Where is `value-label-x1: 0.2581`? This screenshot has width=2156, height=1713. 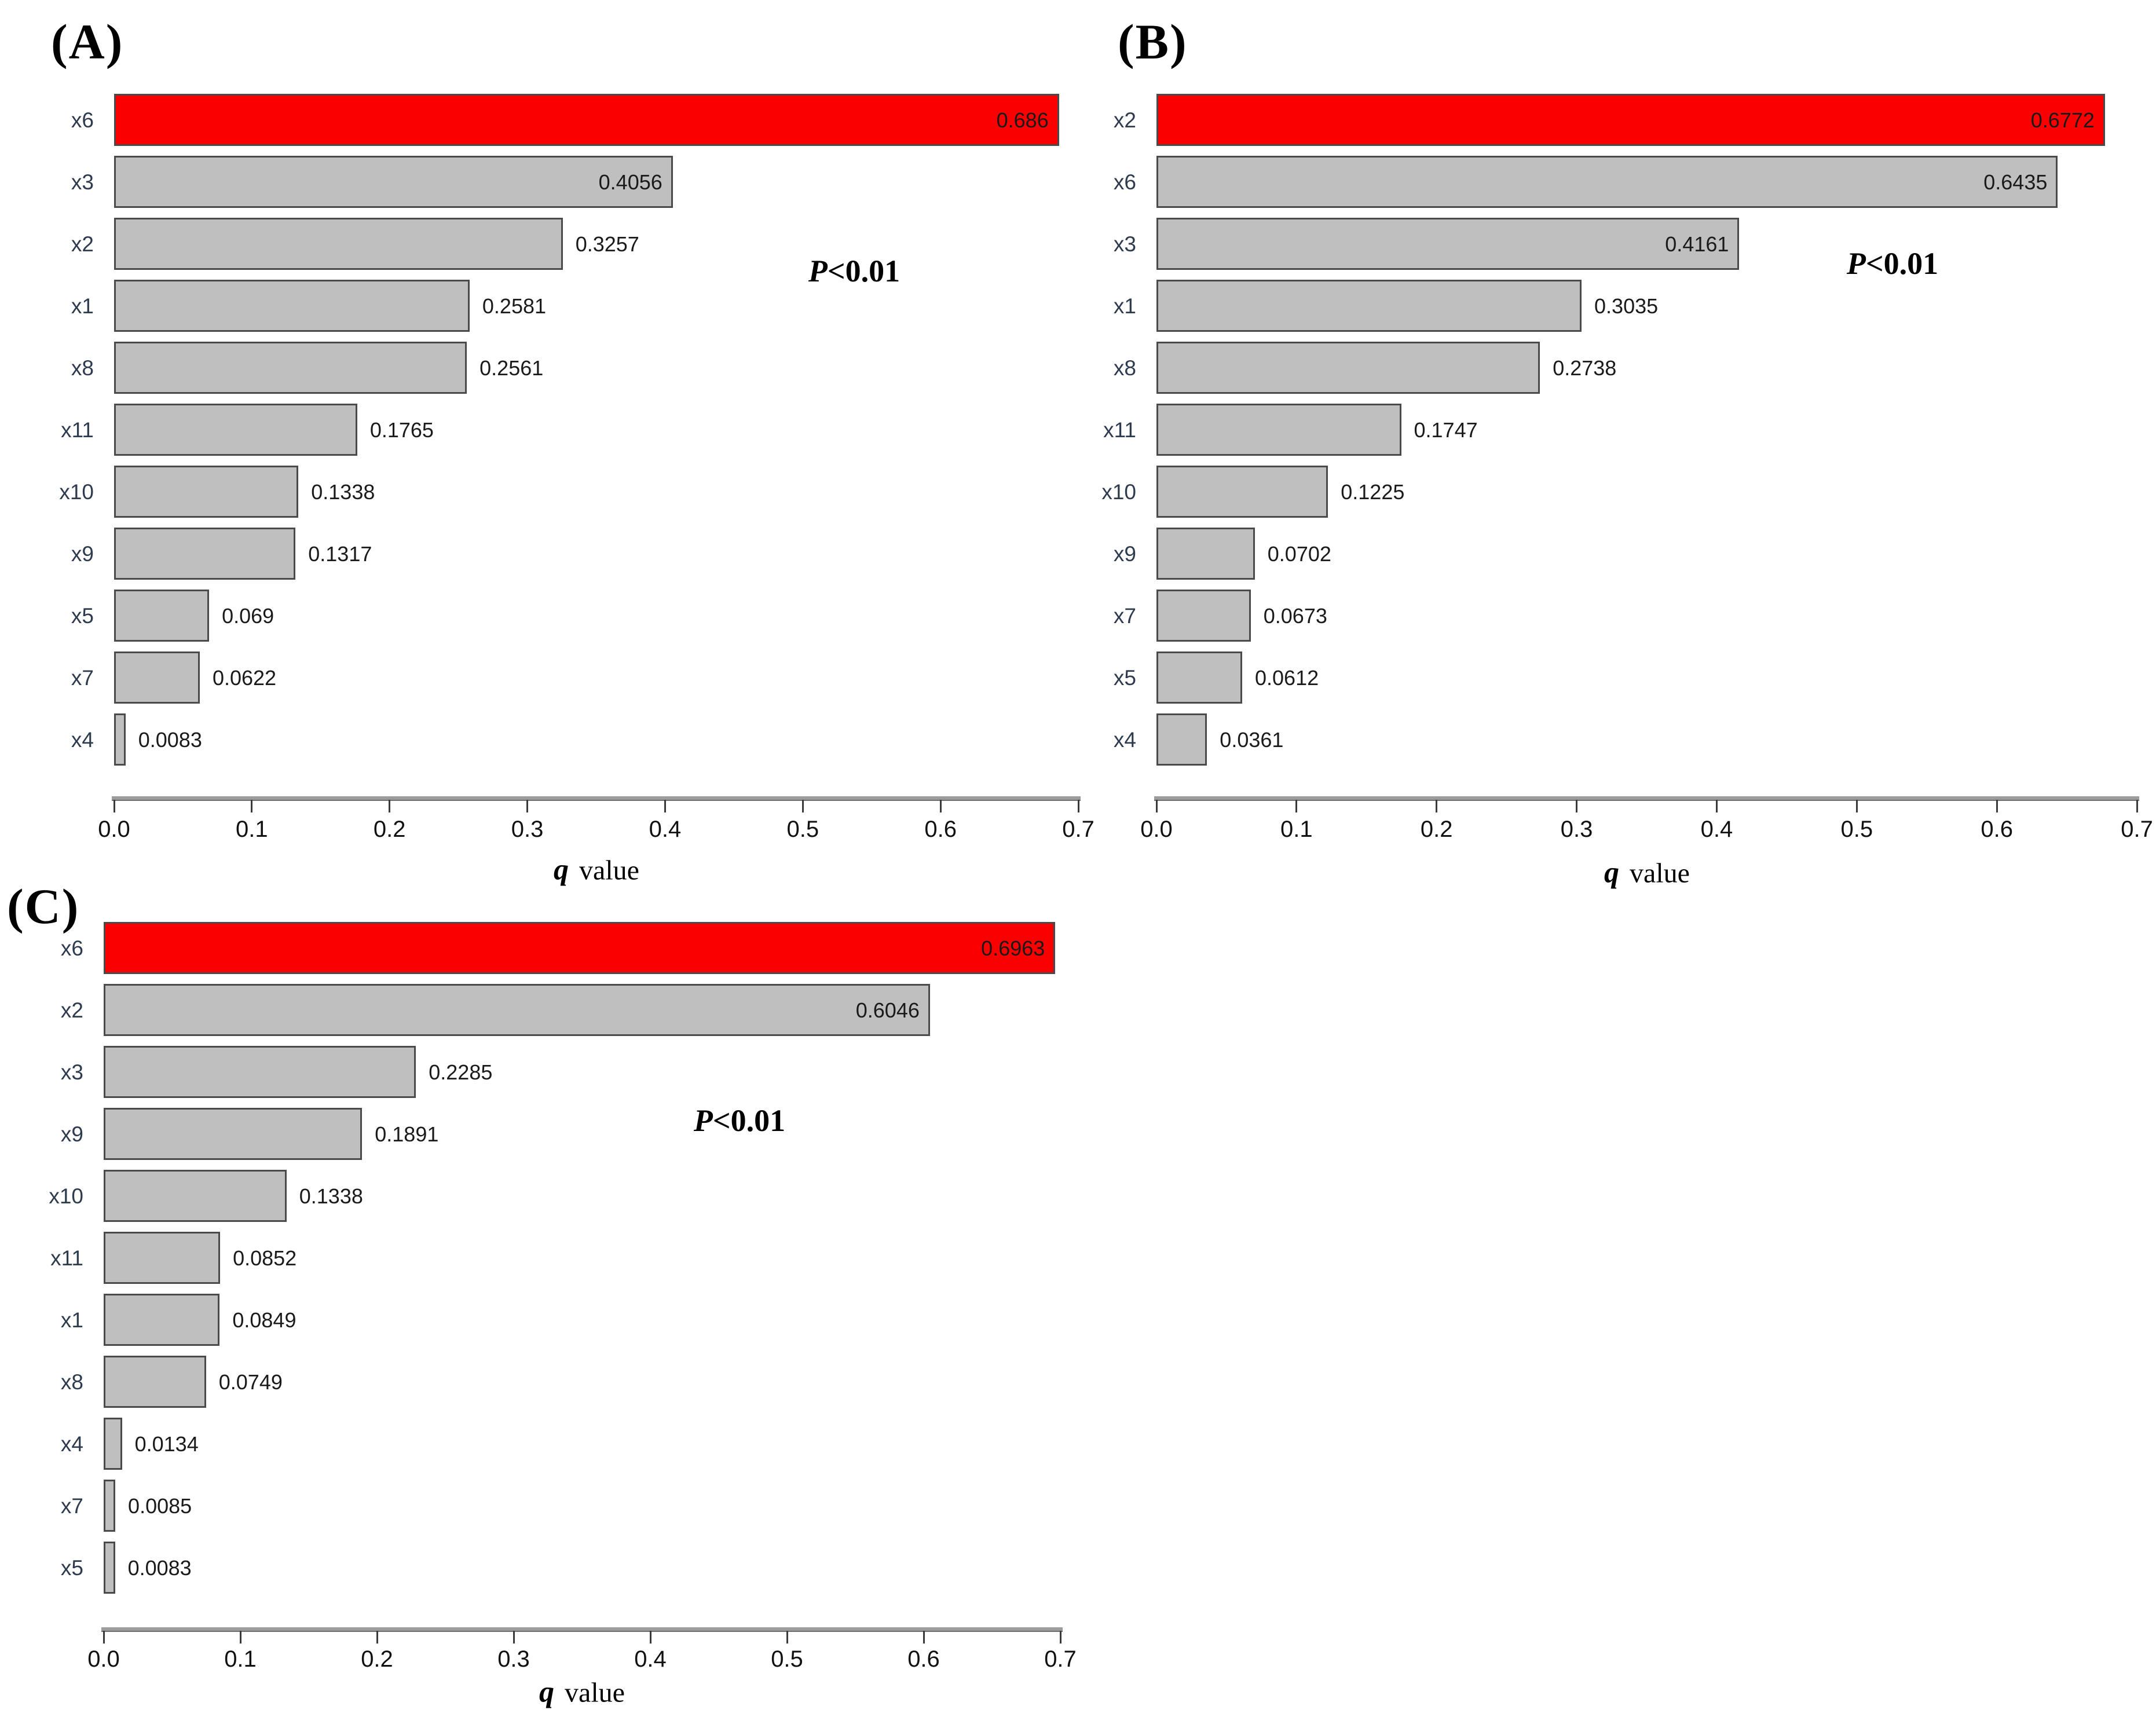 value-label-x1: 0.2581 is located at coordinates (514, 306).